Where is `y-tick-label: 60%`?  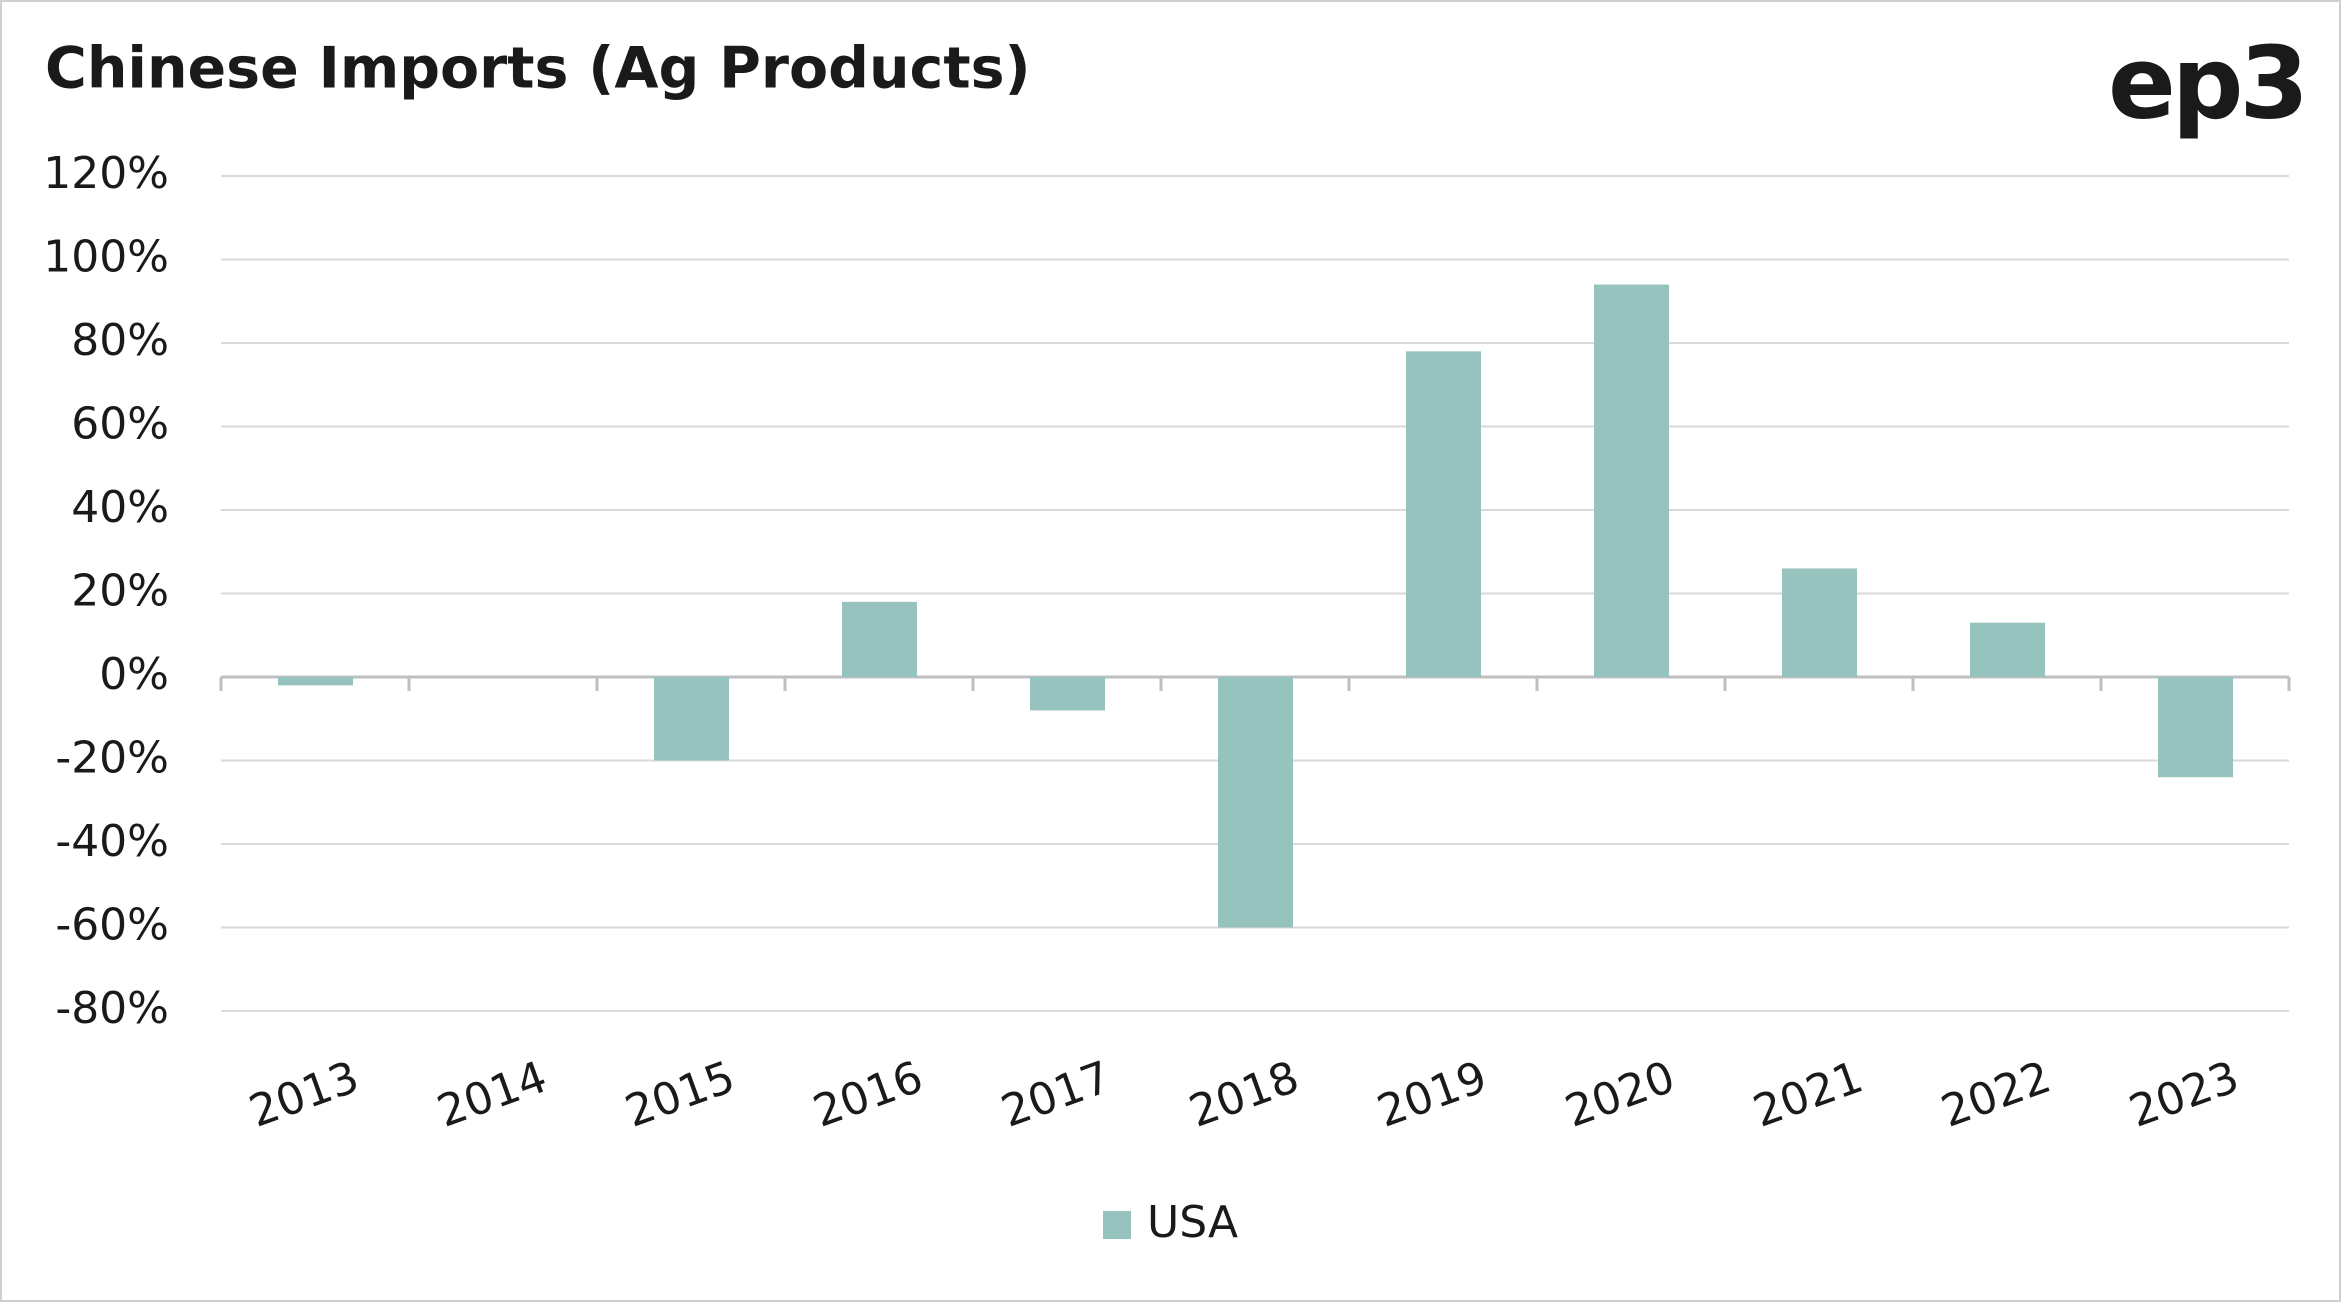
y-tick-label: 60% is located at coordinates (120, 424).